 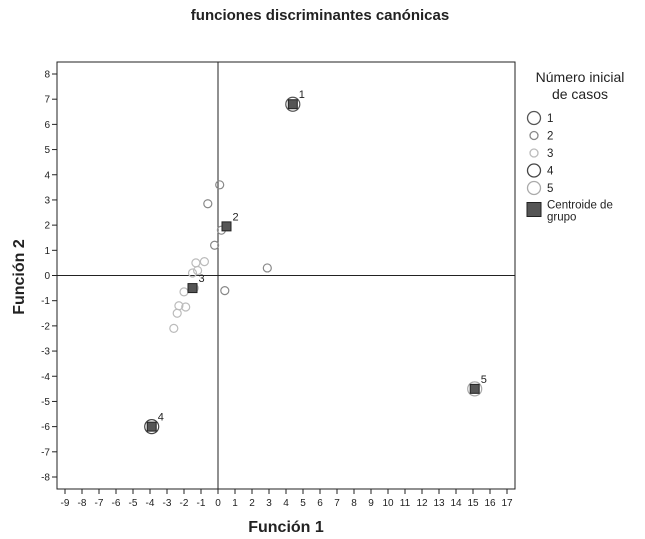 What do you see at coordinates (484, 380) in the screenshot?
I see `centroid-label-5: 5` at bounding box center [484, 380].